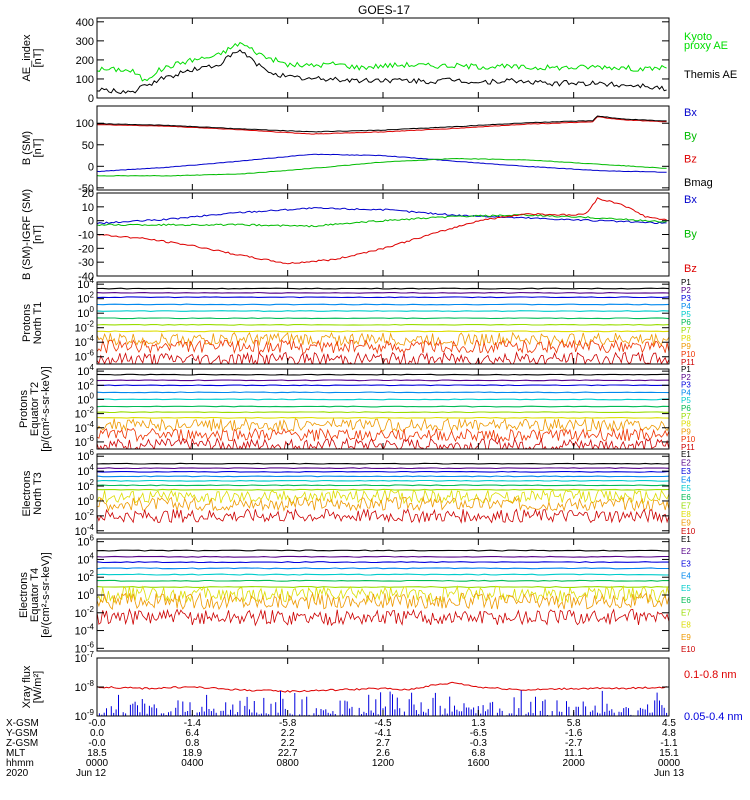  I want to click on footer-cell: 0400, so click(192, 763).